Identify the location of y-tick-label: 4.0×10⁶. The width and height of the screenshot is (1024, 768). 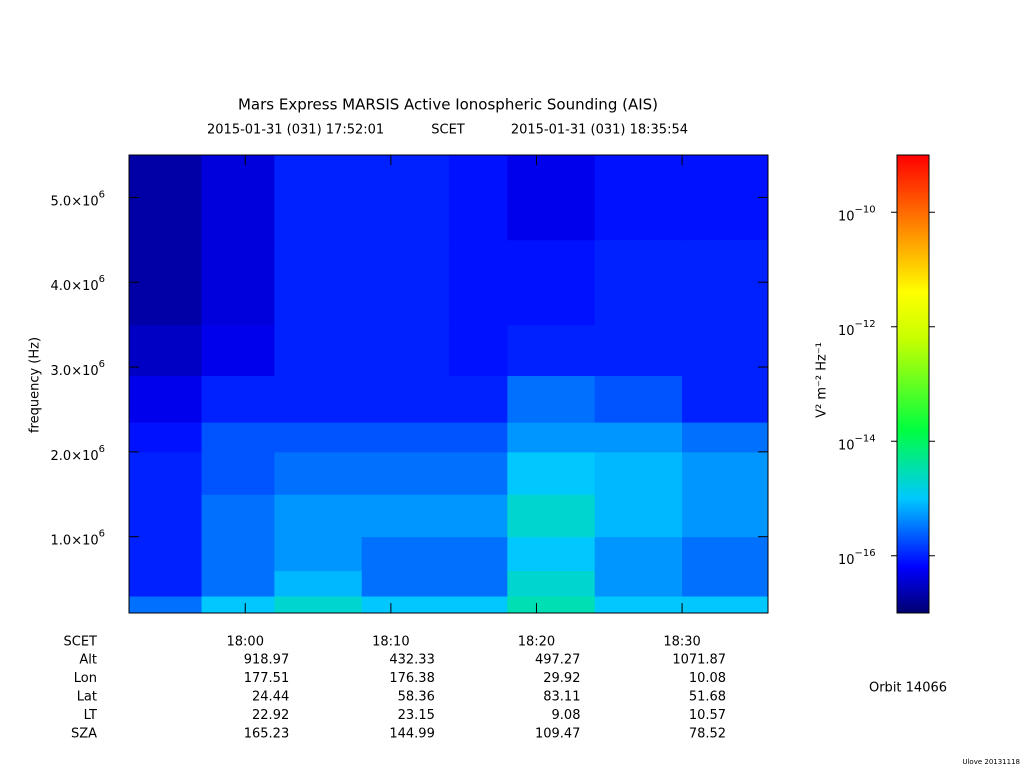
(78, 284).